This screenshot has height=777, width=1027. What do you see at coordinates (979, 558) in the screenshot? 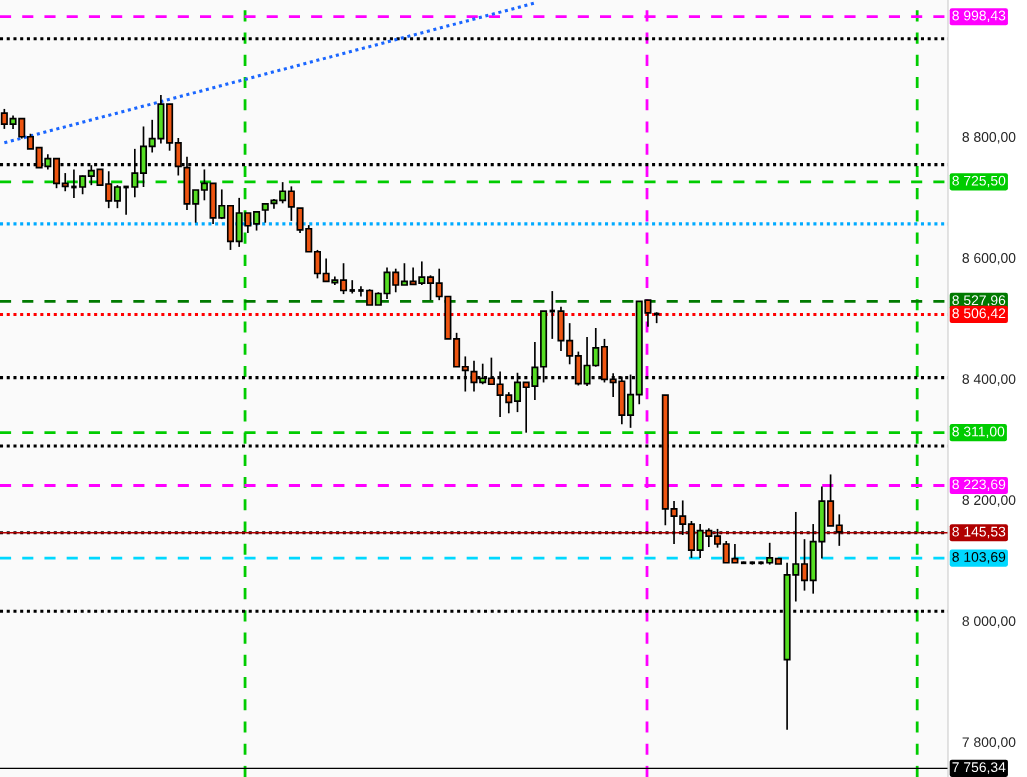
I see `ref-line-label: 8 103,69` at bounding box center [979, 558].